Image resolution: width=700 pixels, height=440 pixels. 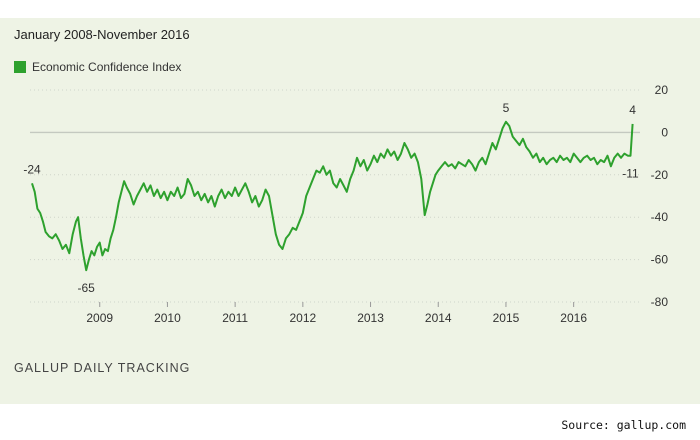 What do you see at coordinates (99, 318) in the screenshot?
I see `x-tick-label: 2009` at bounding box center [99, 318].